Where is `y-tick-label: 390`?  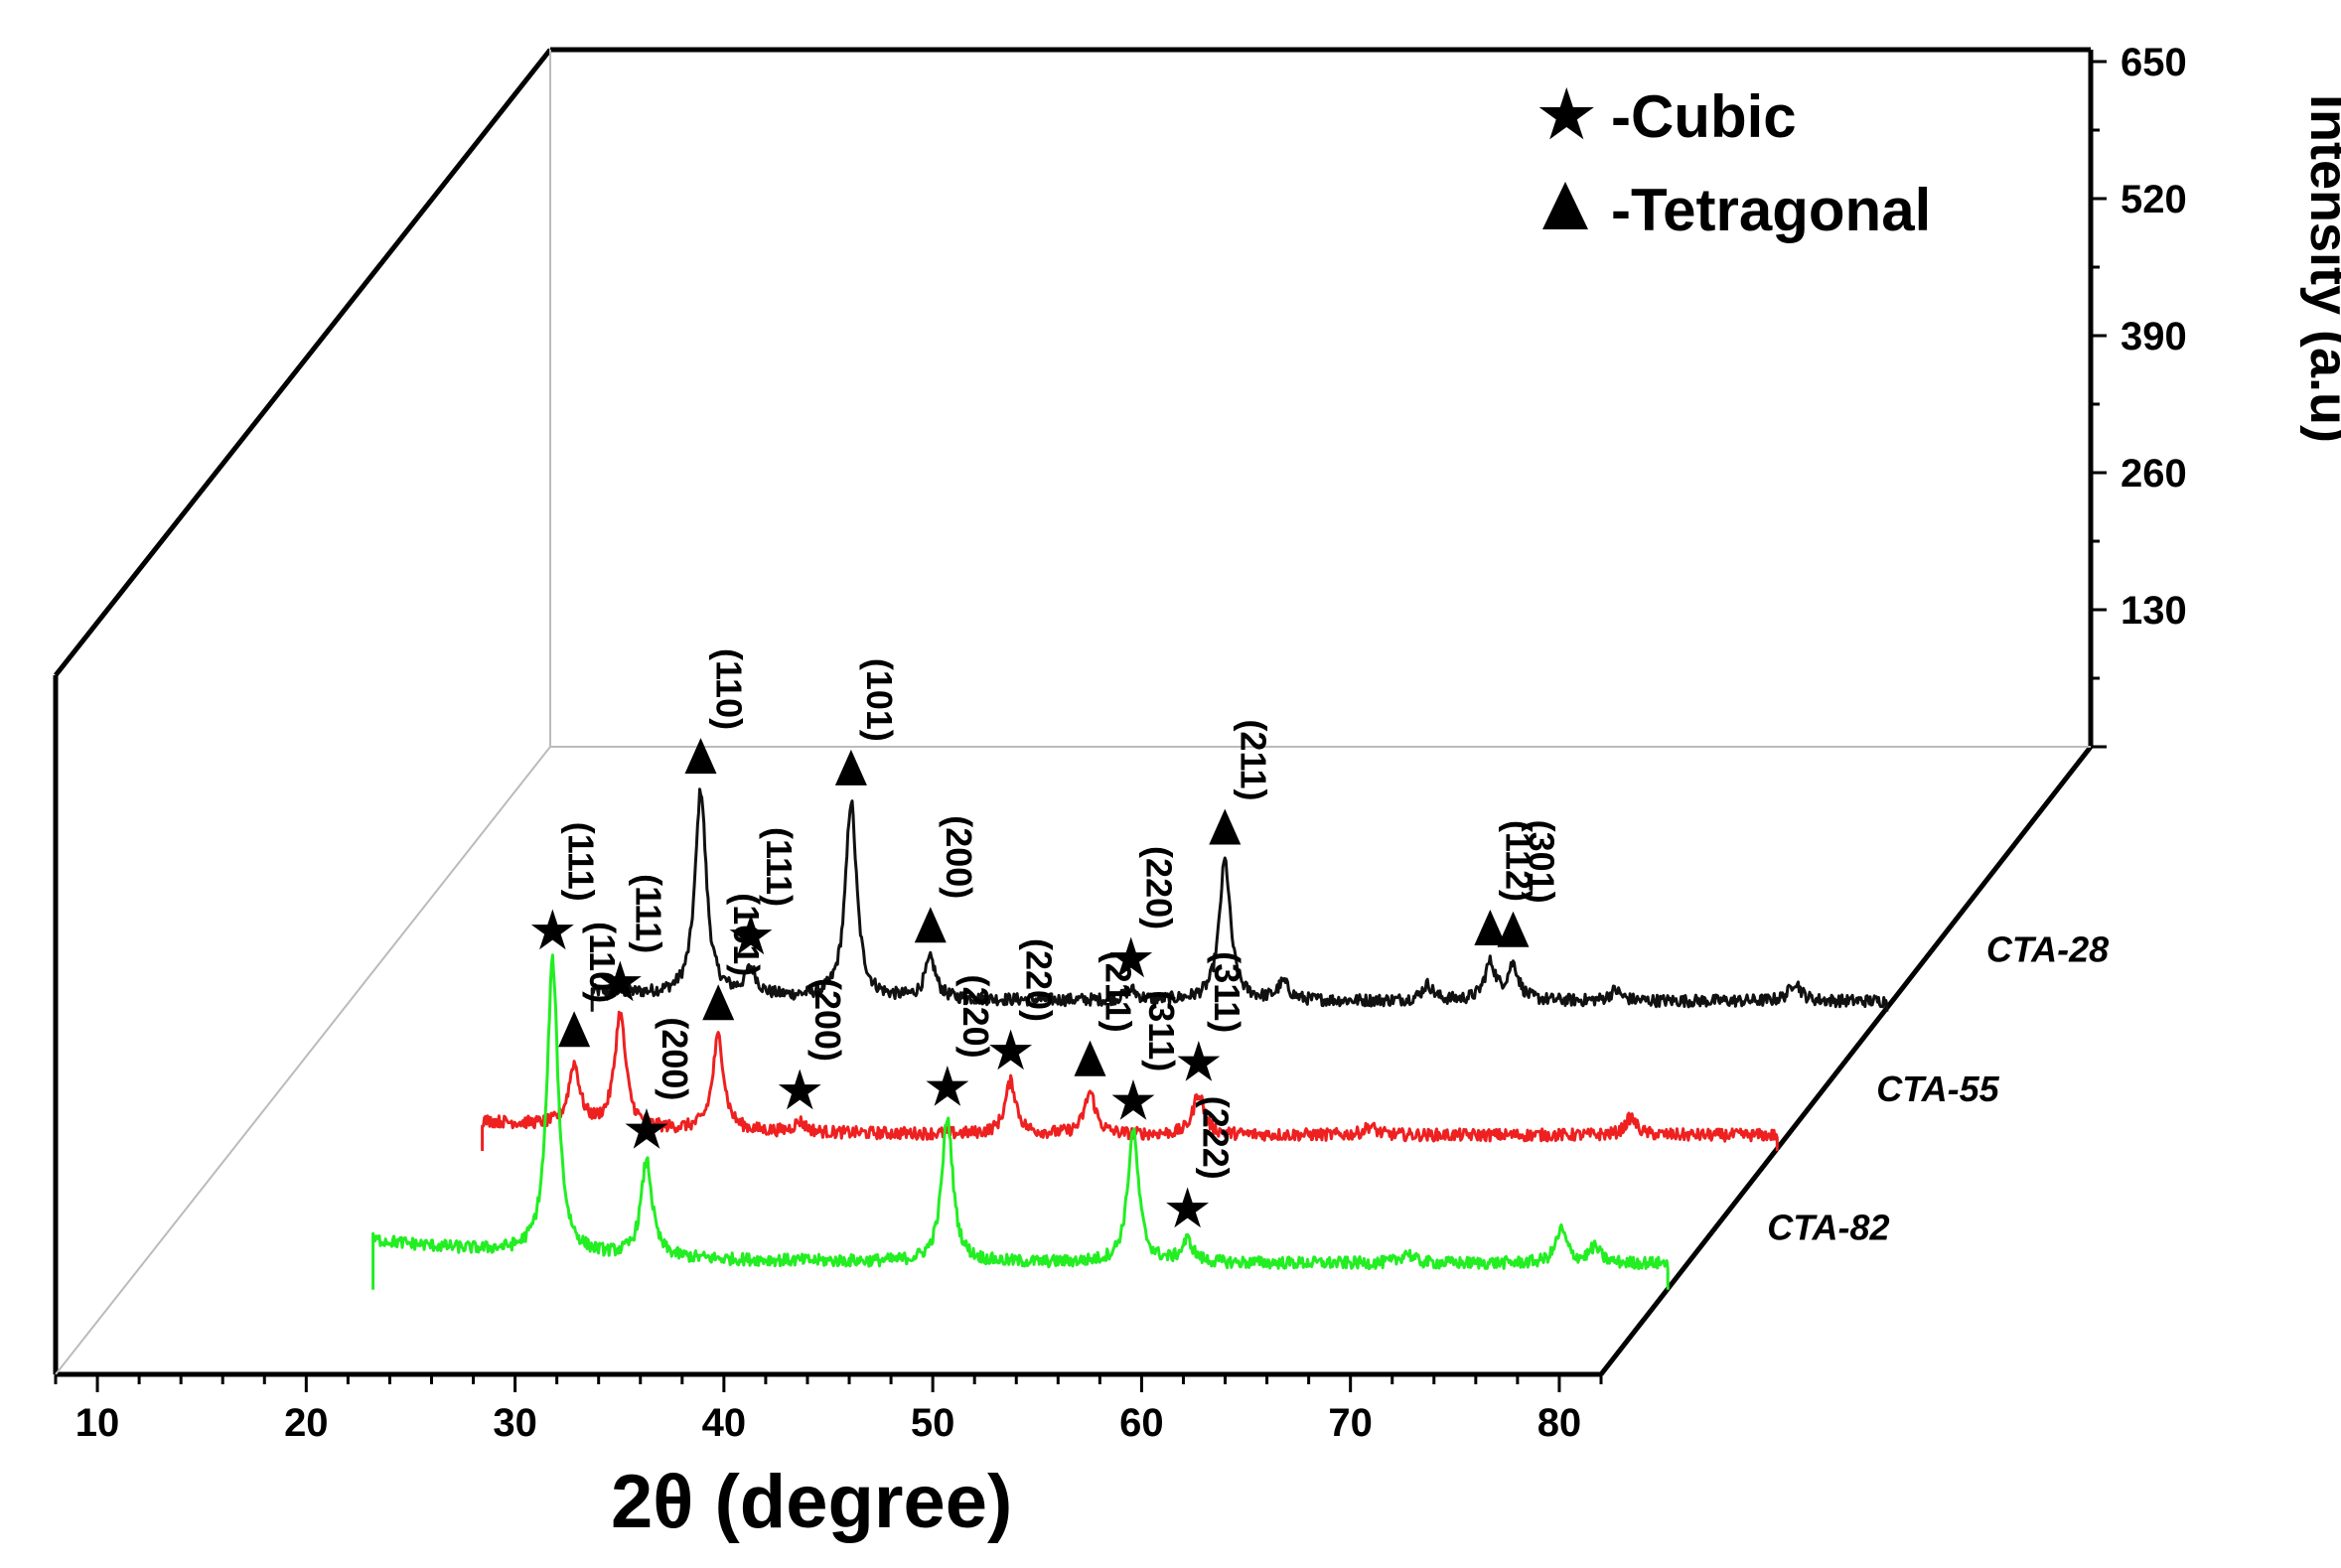
y-tick-label: 390 is located at coordinates (2154, 336).